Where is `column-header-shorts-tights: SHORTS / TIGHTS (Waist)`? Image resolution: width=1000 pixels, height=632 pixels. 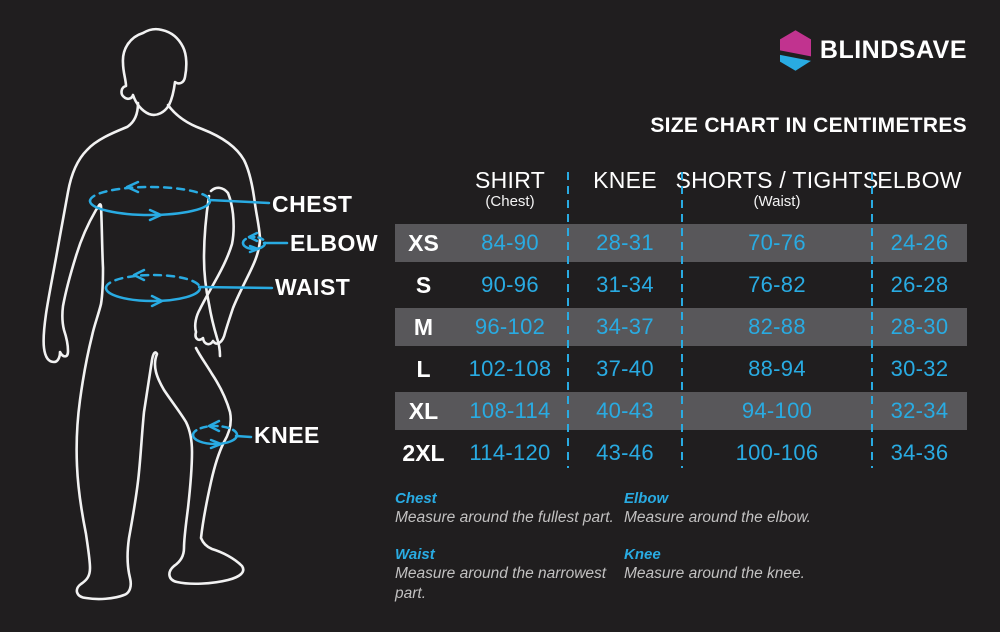 column-header-shorts-tights: SHORTS / TIGHTS (Waist) is located at coordinates (777, 188).